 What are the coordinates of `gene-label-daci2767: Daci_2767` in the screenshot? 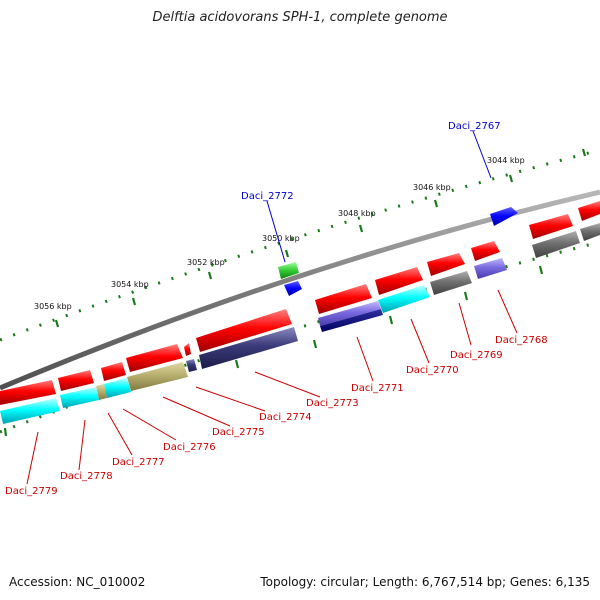 It's located at (474, 126).